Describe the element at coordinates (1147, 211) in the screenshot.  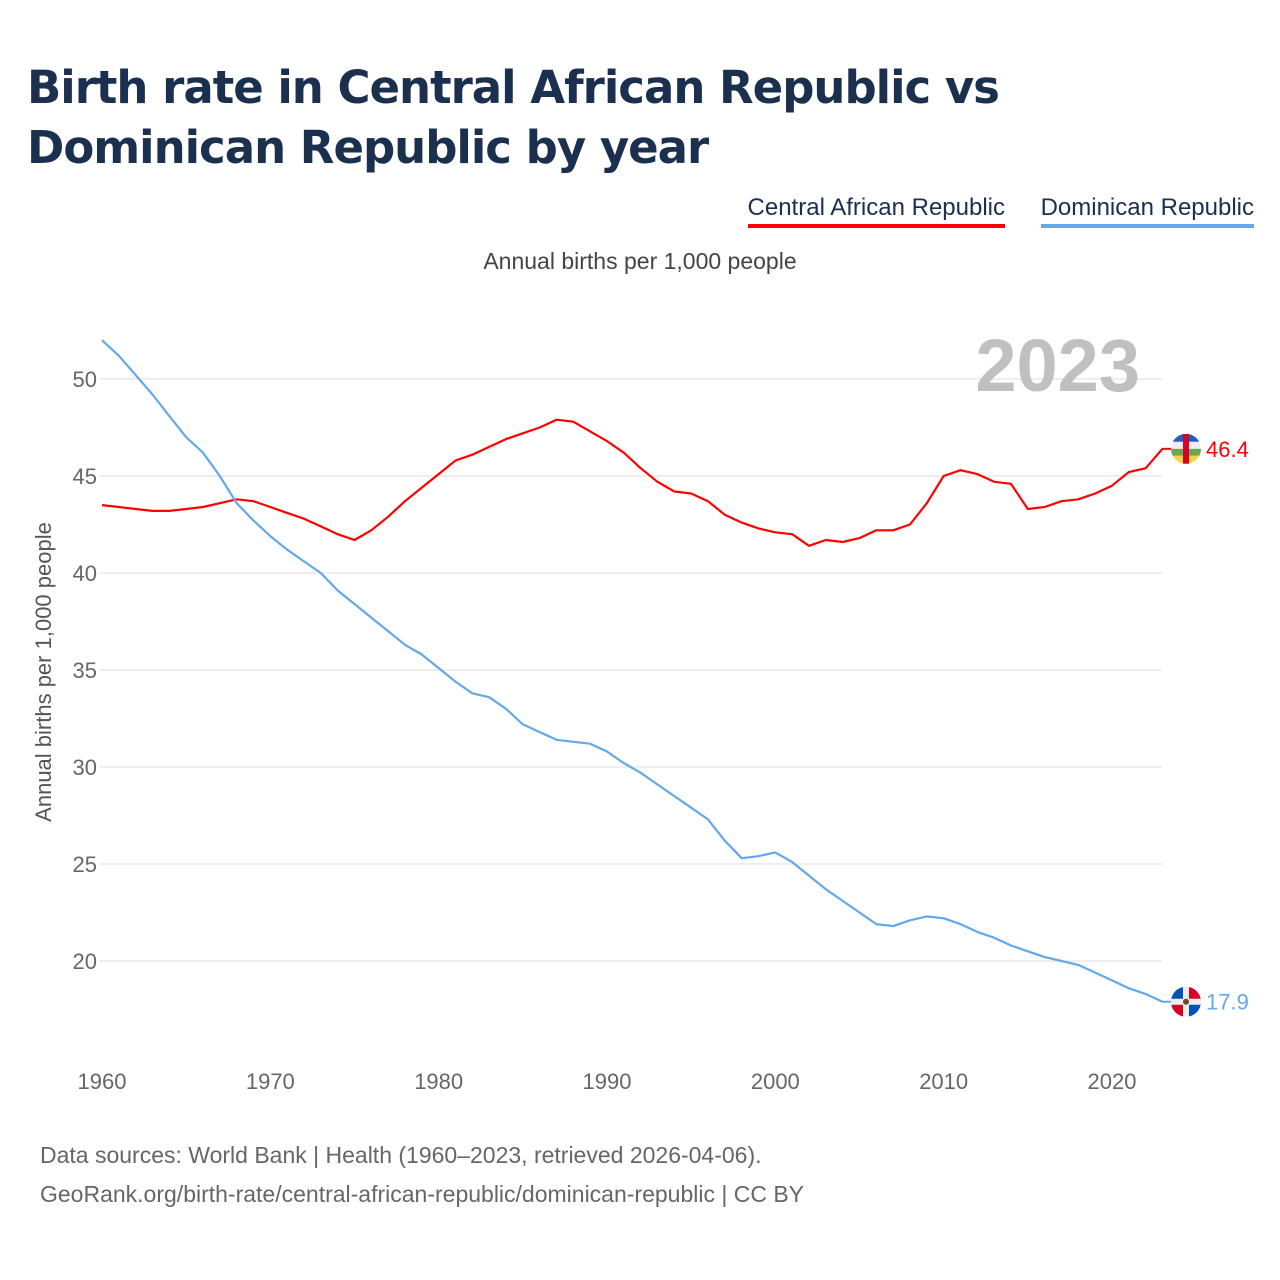
I see `legend-dominican-republic: Dominican Republic` at that location.